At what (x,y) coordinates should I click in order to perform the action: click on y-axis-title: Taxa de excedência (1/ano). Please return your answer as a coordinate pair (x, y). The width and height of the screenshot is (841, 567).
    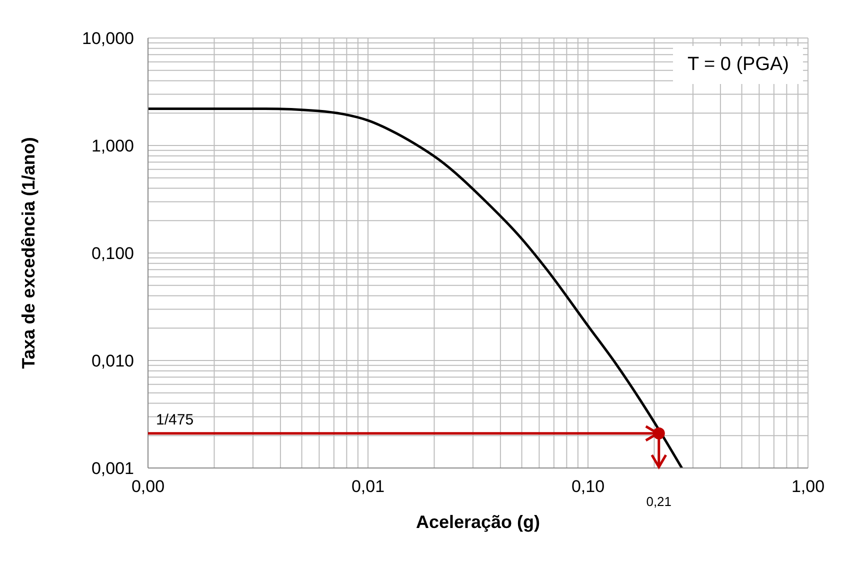
    Looking at the image, I should click on (28, 253).